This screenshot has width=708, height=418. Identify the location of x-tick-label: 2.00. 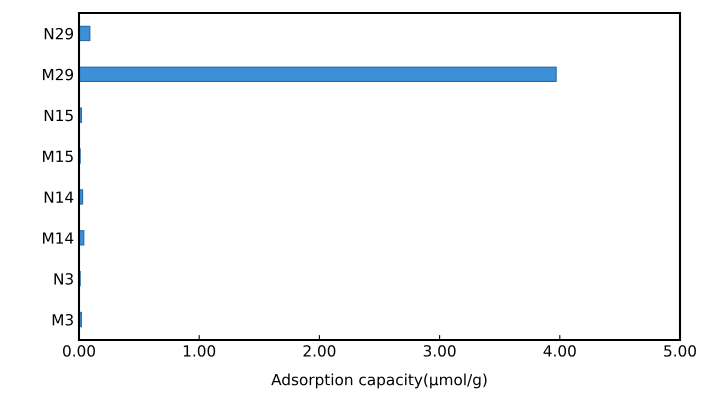
(320, 351).